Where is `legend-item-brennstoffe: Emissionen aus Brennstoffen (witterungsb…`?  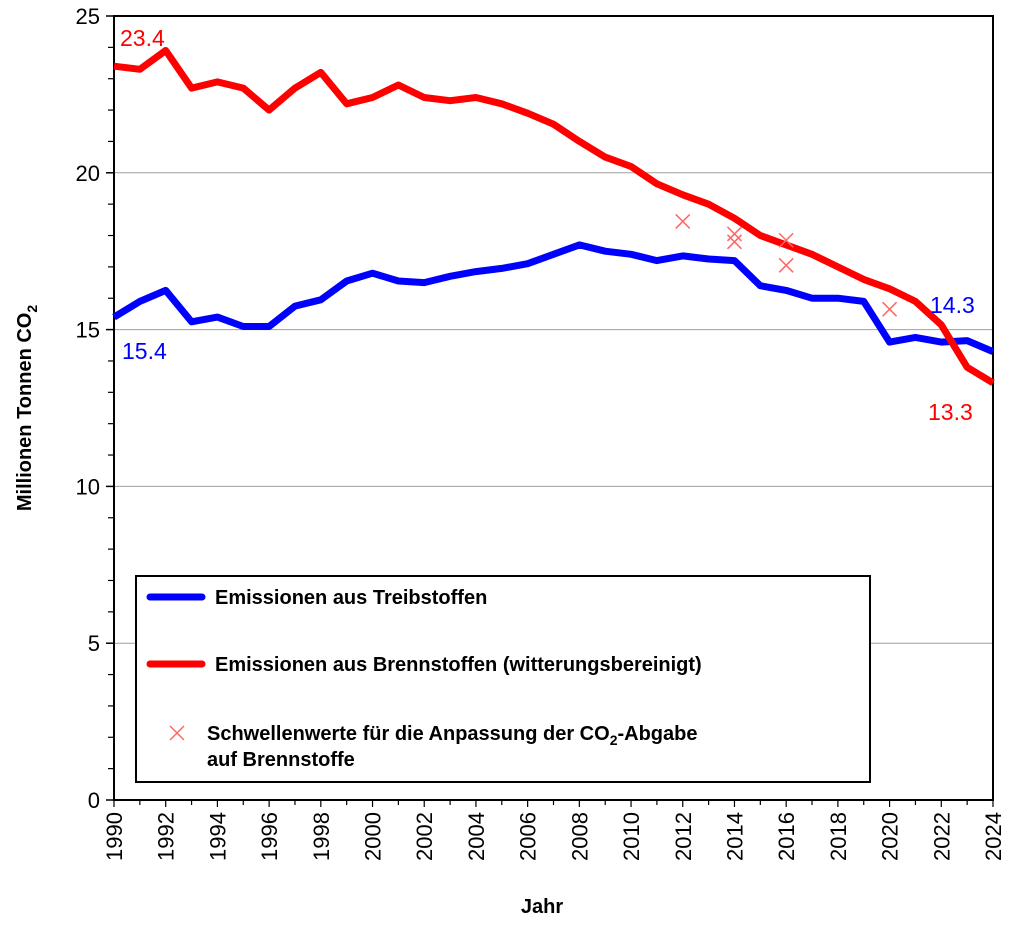
legend-item-brennstoffe: Emissionen aus Brennstoffen (witterungsb… is located at coordinates (424, 665).